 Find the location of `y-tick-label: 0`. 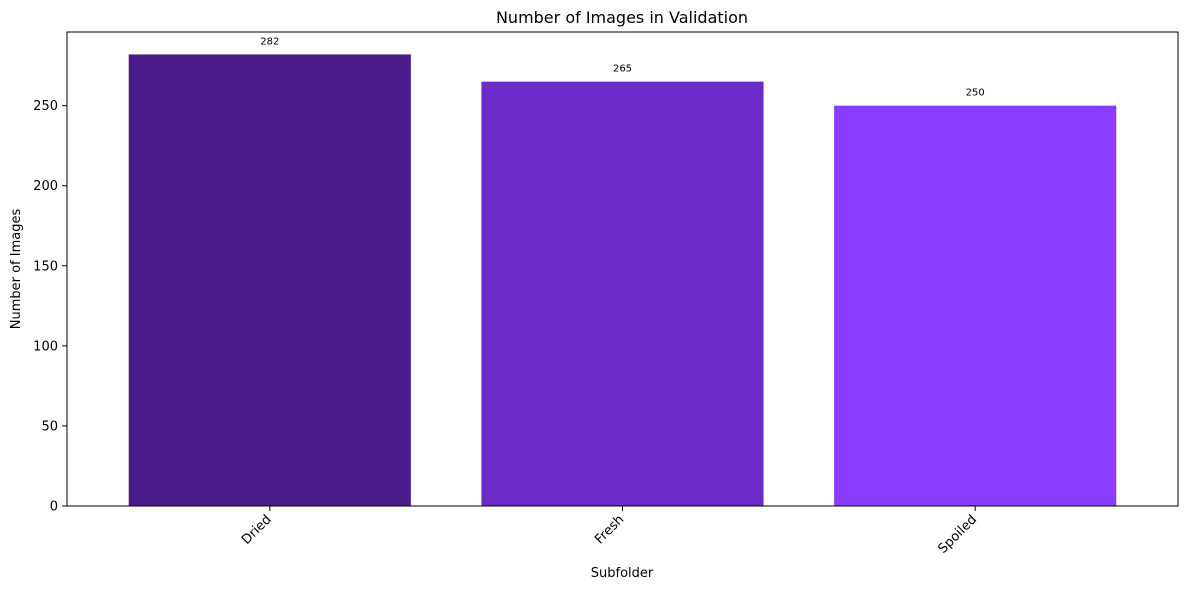

y-tick-label: 0 is located at coordinates (54, 507).